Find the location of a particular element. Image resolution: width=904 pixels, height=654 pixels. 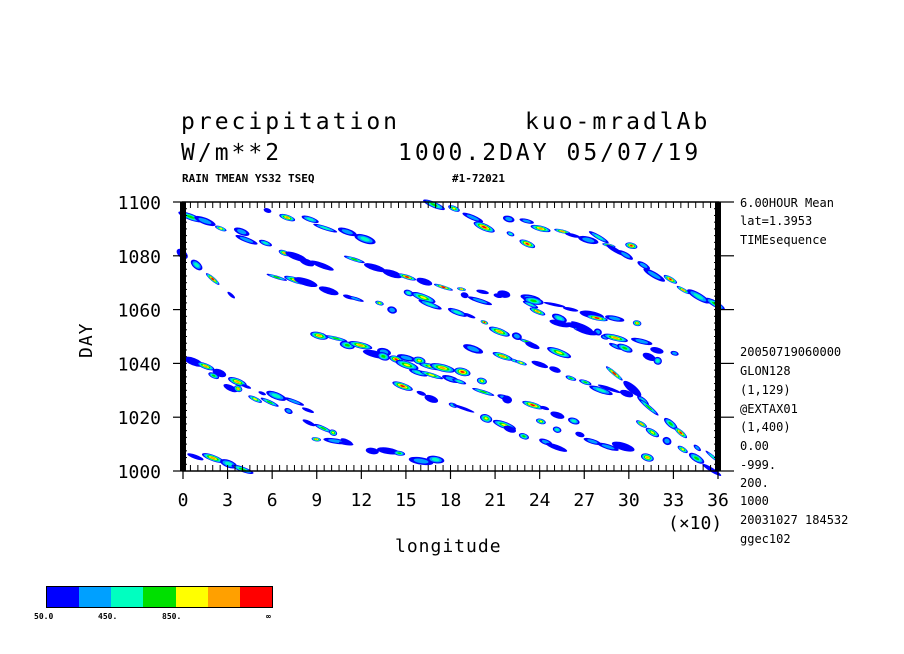

info-line: 200. is located at coordinates (754, 483).